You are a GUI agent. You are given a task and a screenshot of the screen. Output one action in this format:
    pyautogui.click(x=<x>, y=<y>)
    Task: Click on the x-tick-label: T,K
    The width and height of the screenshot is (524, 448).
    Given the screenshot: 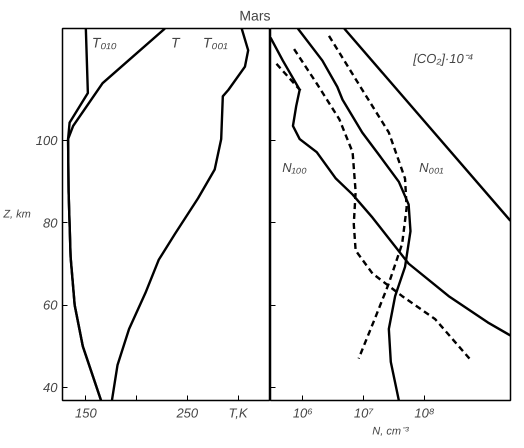 What is the action you would take?
    pyautogui.click(x=238, y=413)
    